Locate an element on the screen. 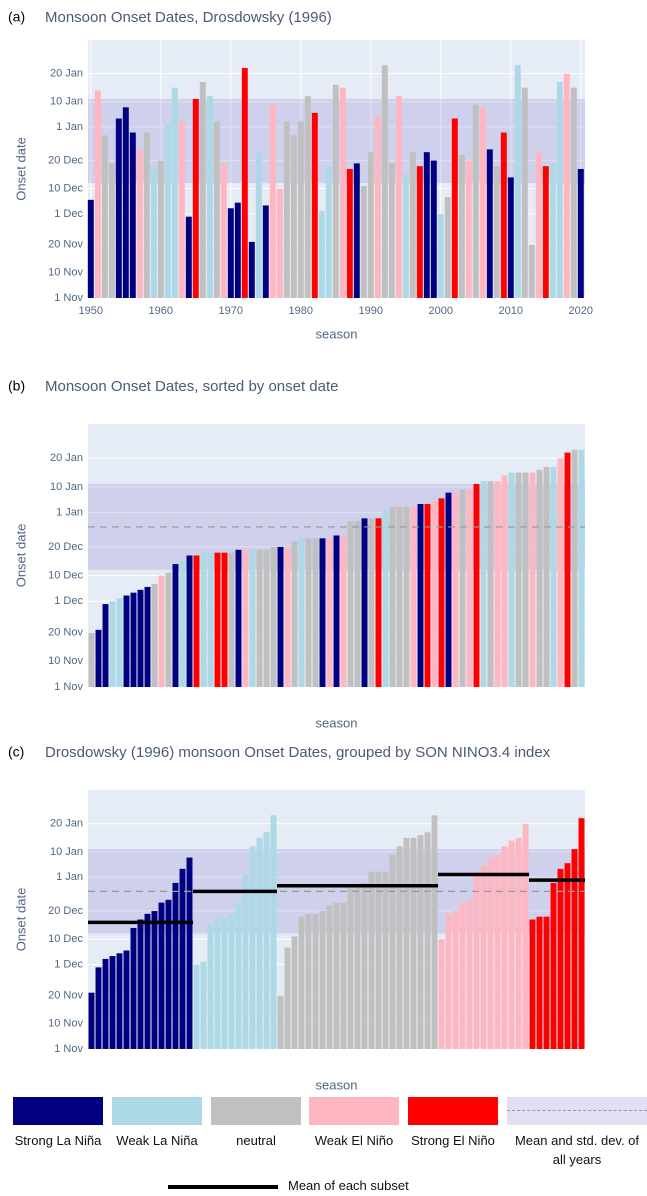 The width and height of the screenshot is (647, 1196). y-axis-title: Onset date is located at coordinates (20, 920).